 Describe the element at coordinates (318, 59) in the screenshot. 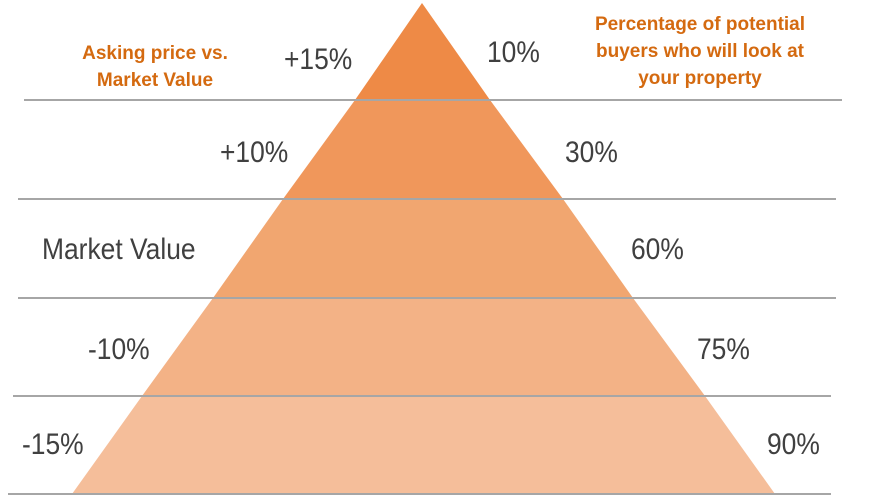

I see `price-label-tier-1: +15%` at that location.